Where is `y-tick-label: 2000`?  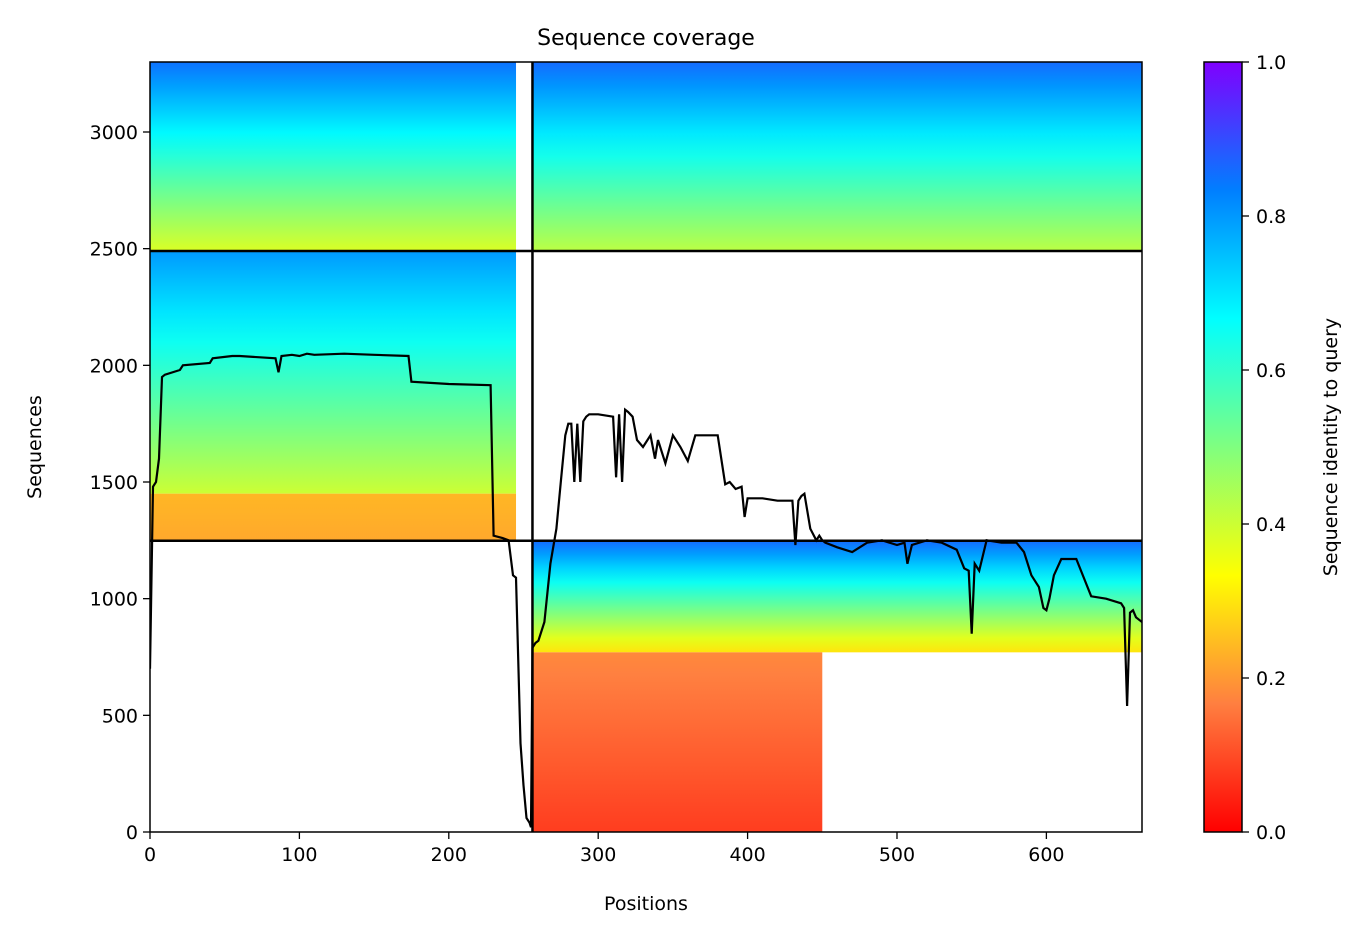 y-tick-label: 2000 is located at coordinates (114, 366).